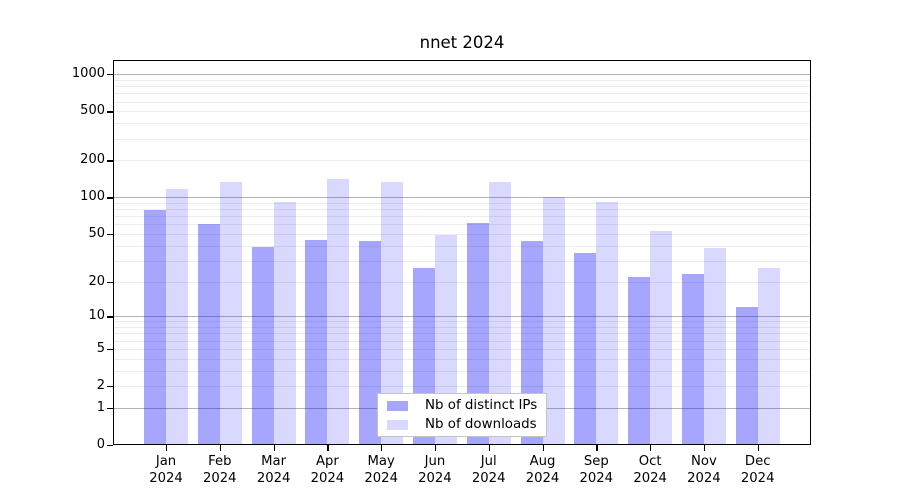 Image resolution: width=900 pixels, height=500 pixels. What do you see at coordinates (92, 197) in the screenshot?
I see `y-axis-tick-label: 100` at bounding box center [92, 197].